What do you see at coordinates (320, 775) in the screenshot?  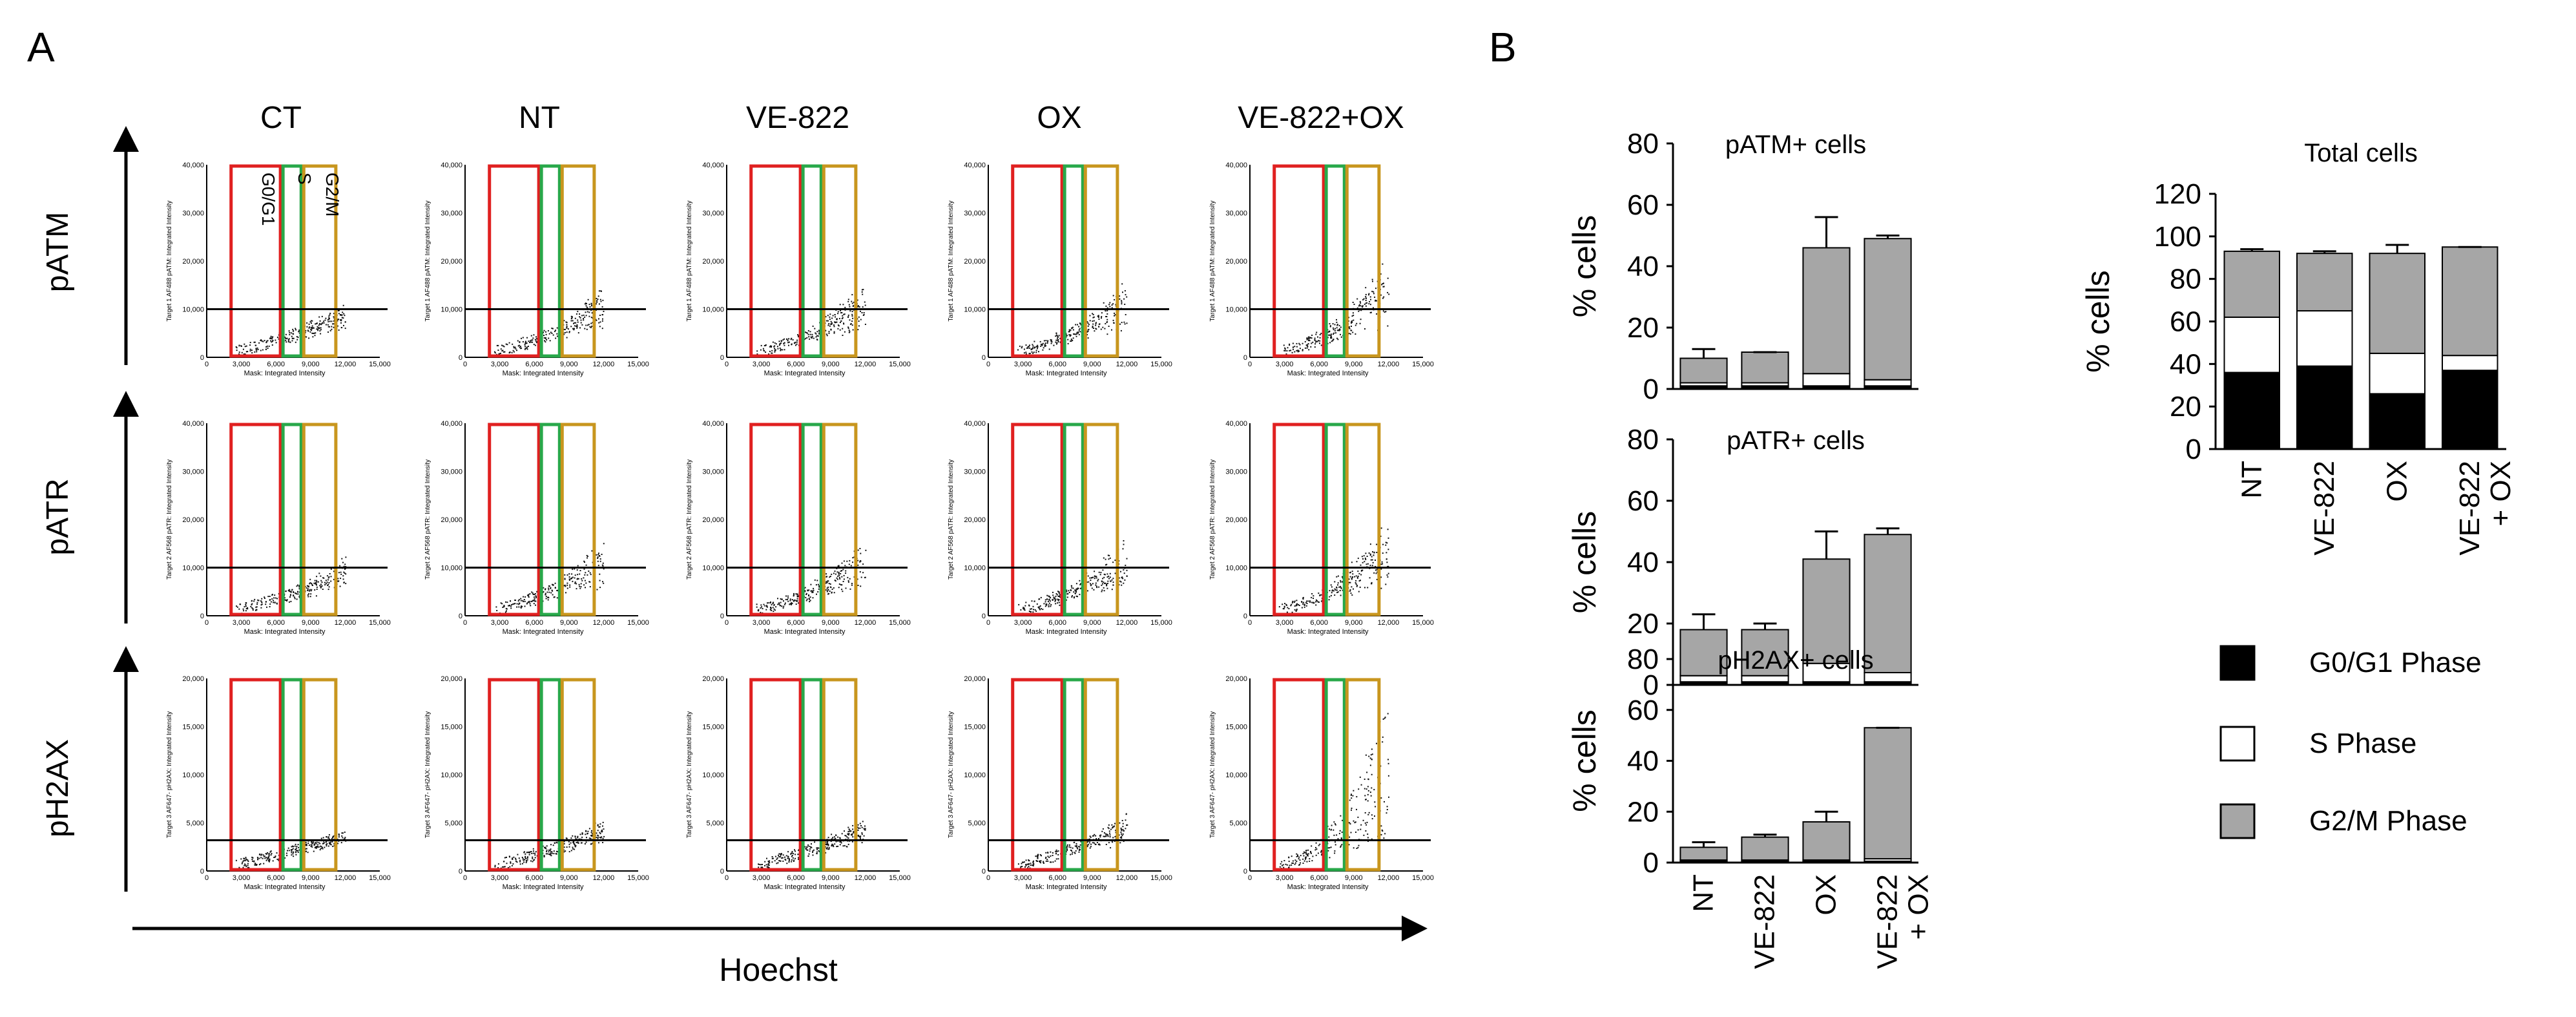 I see `gate-box` at bounding box center [320, 775].